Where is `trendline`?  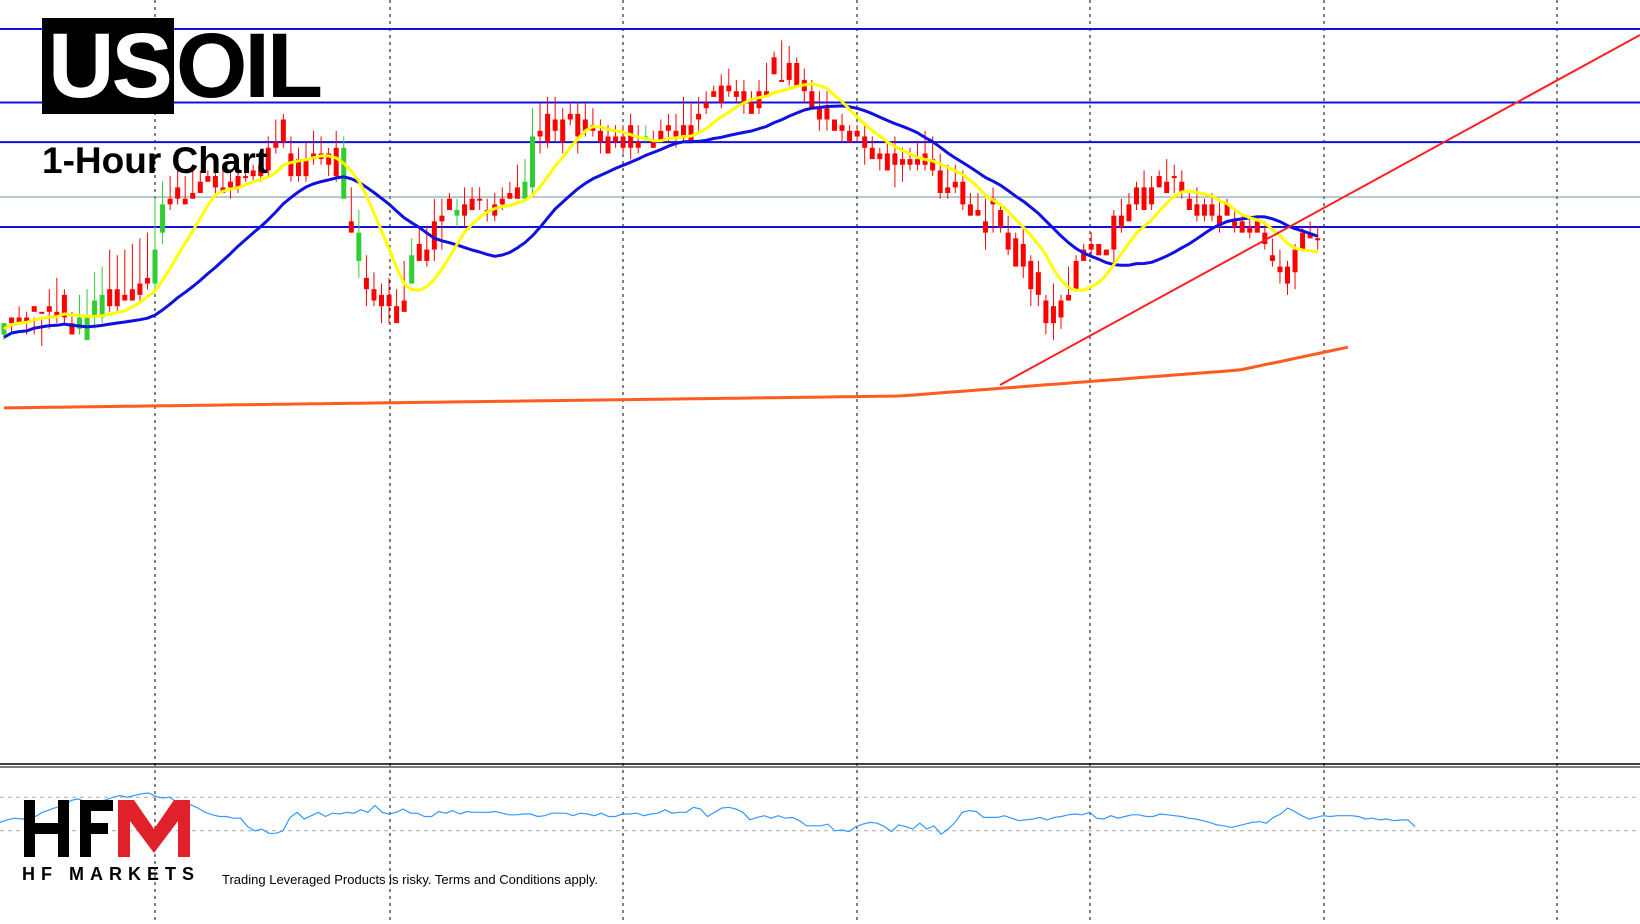 trendline is located at coordinates (1319, 210).